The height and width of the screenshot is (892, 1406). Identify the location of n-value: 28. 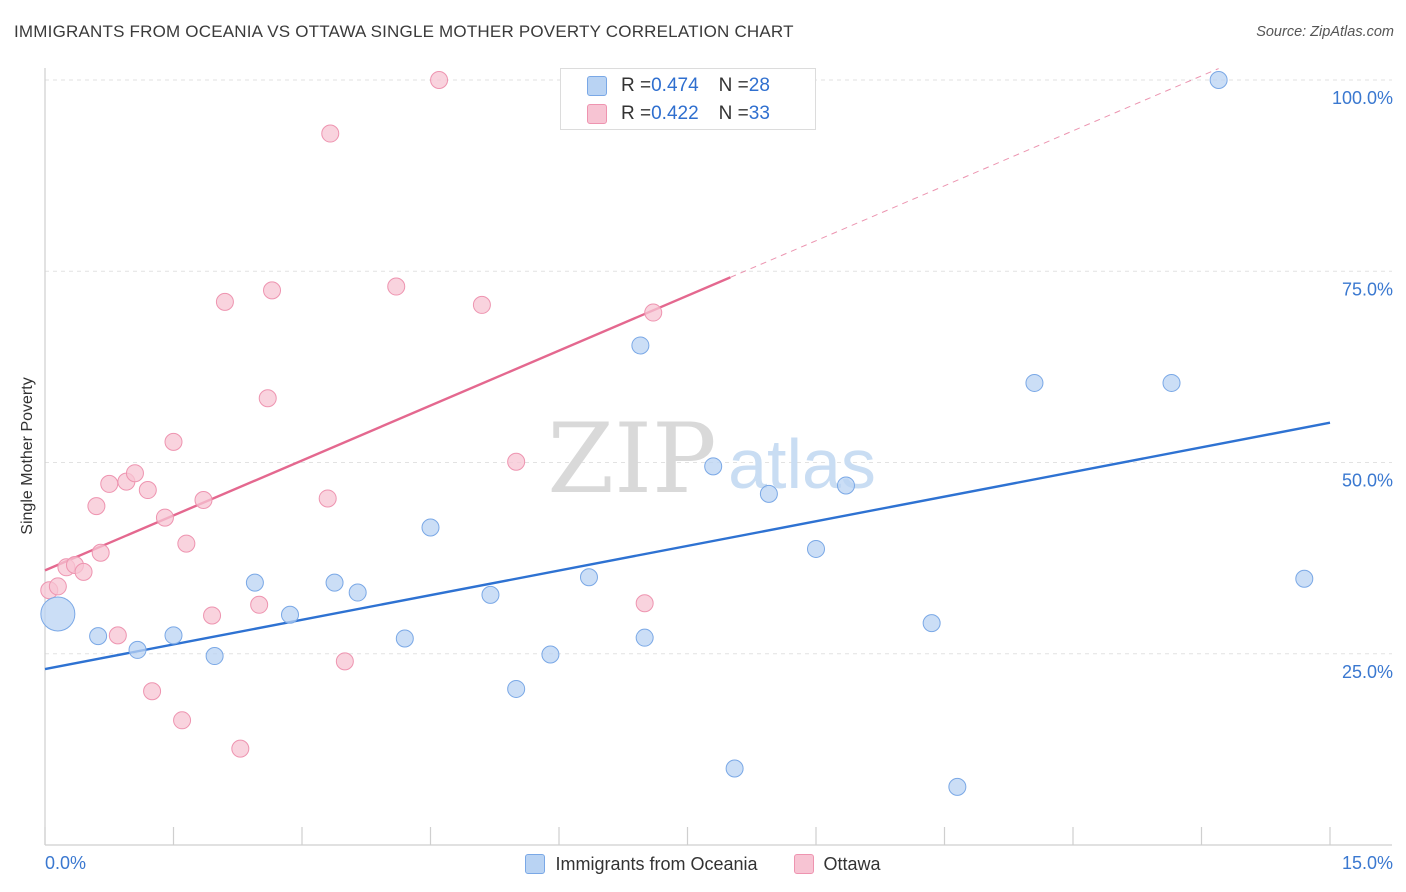
(759, 85).